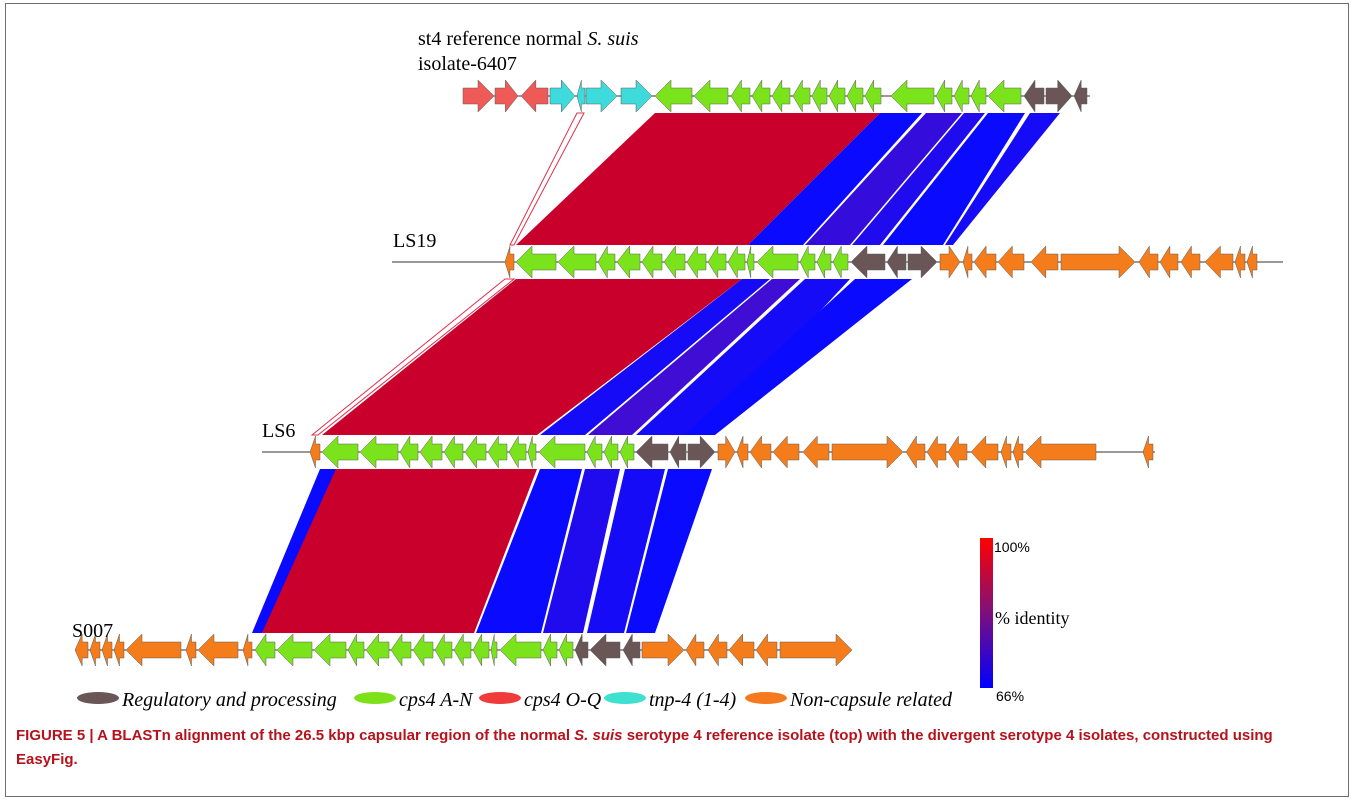  What do you see at coordinates (278, 431) in the screenshot?
I see `track-label-ls6: LS6` at bounding box center [278, 431].